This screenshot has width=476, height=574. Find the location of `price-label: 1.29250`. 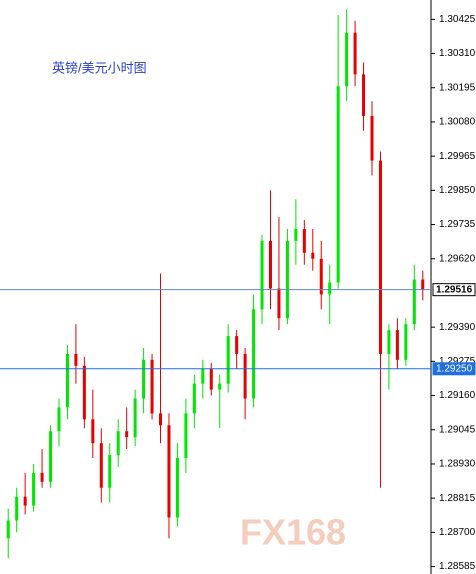

price-label: 1.29250 is located at coordinates (454, 368).